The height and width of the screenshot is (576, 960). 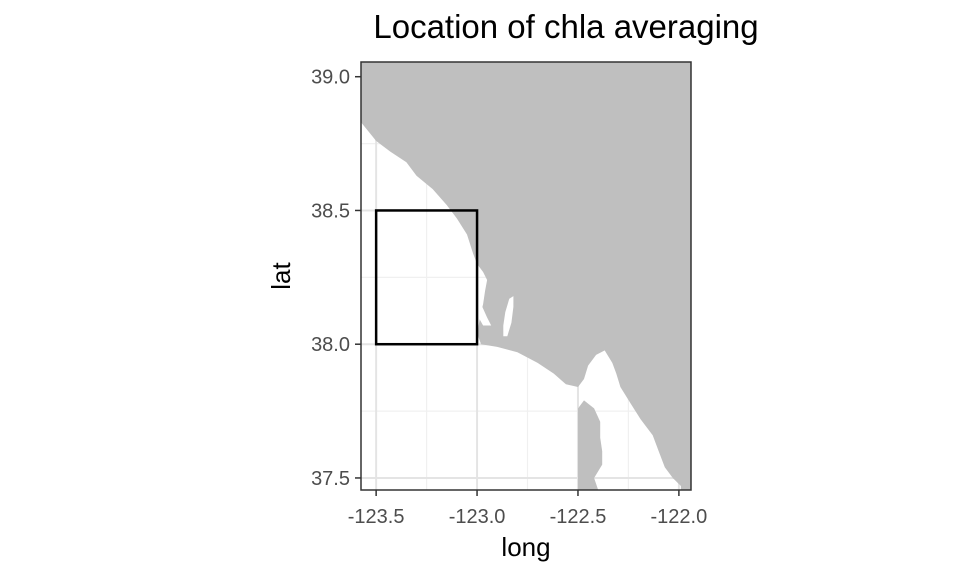 What do you see at coordinates (376, 517) in the screenshot?
I see `x-tick-label: -123.5` at bounding box center [376, 517].